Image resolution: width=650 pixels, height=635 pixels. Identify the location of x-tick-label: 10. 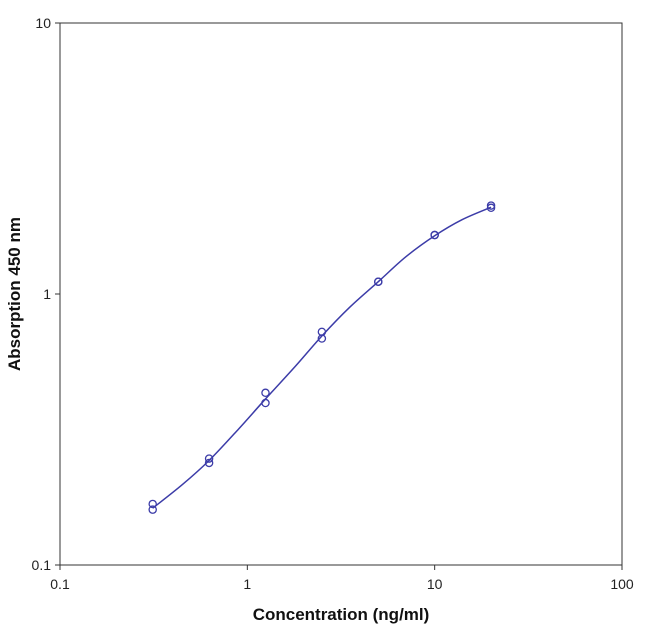
(435, 584).